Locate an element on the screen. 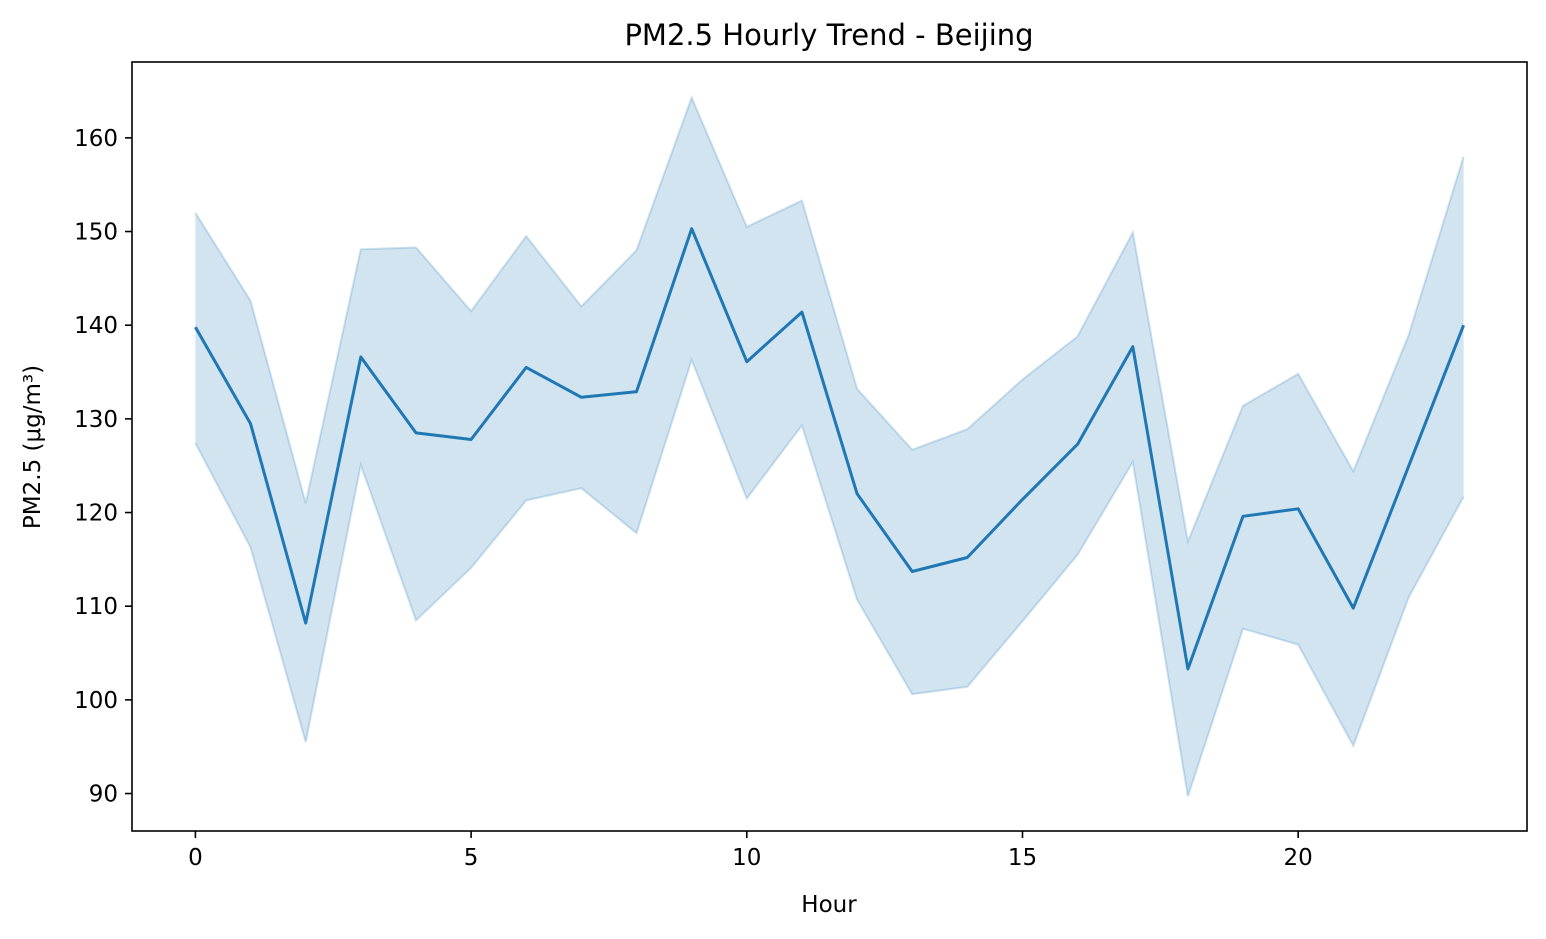 The width and height of the screenshot is (1546, 939). x-tick-label: 15 is located at coordinates (1022, 858).